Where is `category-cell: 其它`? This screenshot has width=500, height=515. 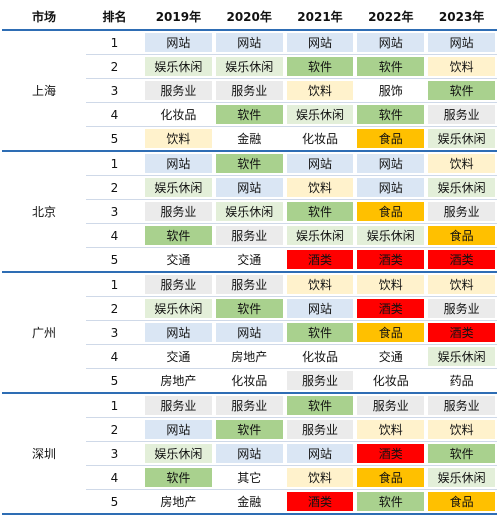
category-cell: 其它 is located at coordinates (249, 477).